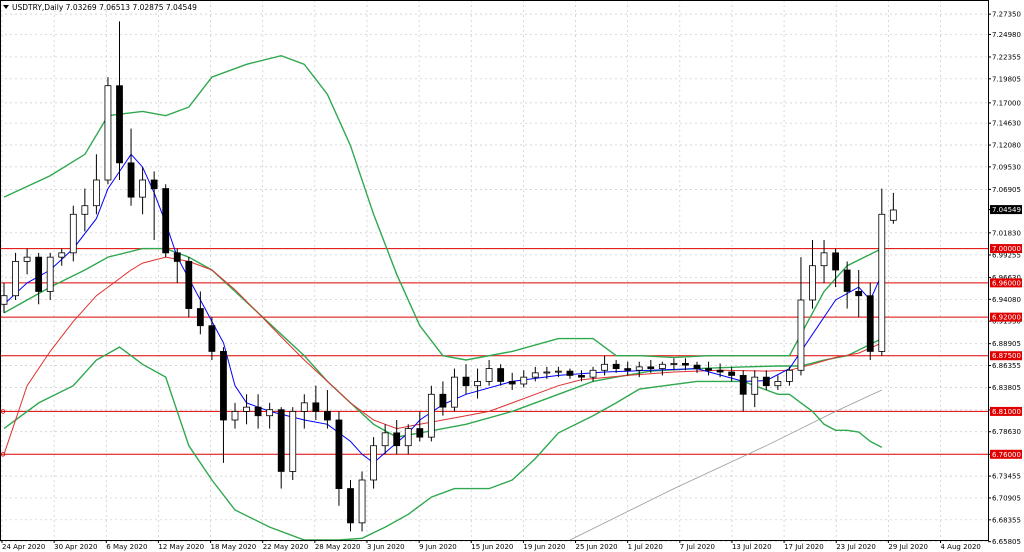 The width and height of the screenshot is (1024, 552). What do you see at coordinates (1006, 35) in the screenshot?
I see `price-tick-label: 7.24980` at bounding box center [1006, 35].